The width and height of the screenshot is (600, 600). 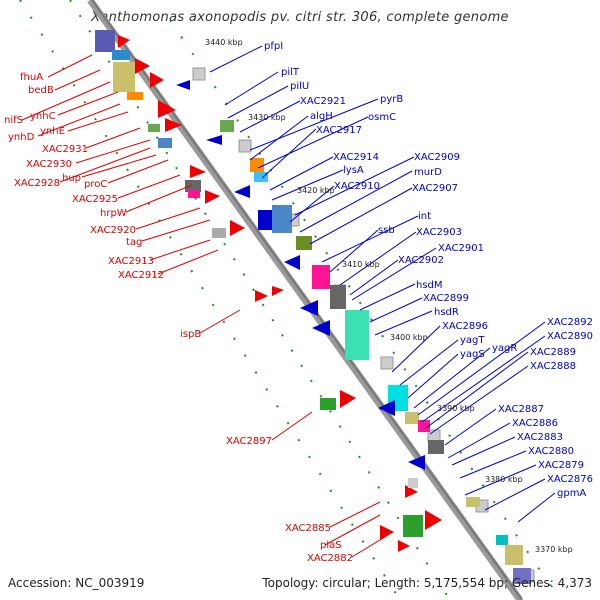 I want to click on gene-label: proC, so click(x=95, y=184).